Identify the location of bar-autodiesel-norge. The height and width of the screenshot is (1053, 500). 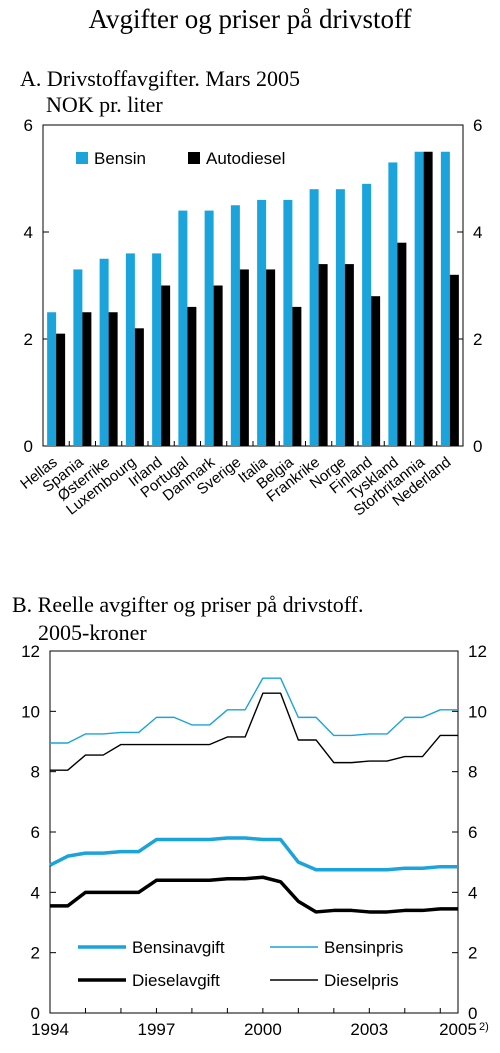
(349, 355).